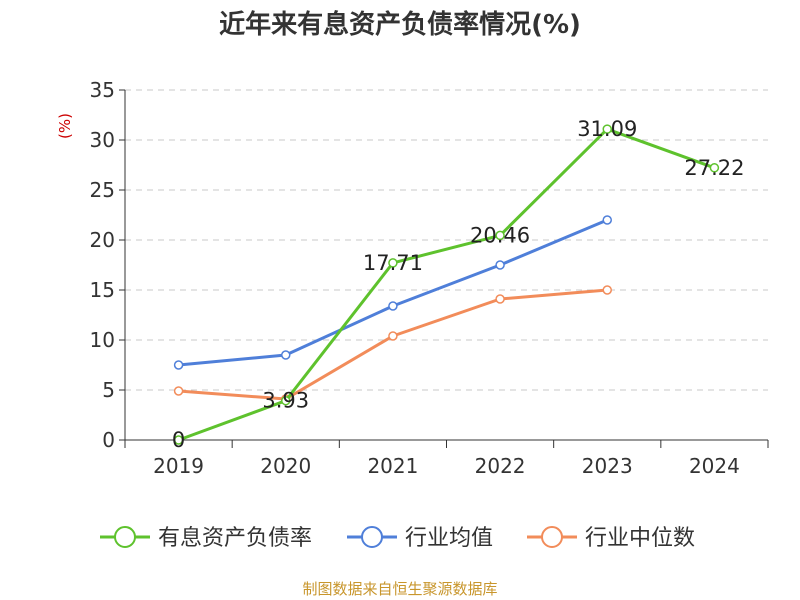  Describe the element at coordinates (65, 126) in the screenshot. I see `y-axis-unit: (%)` at that location.